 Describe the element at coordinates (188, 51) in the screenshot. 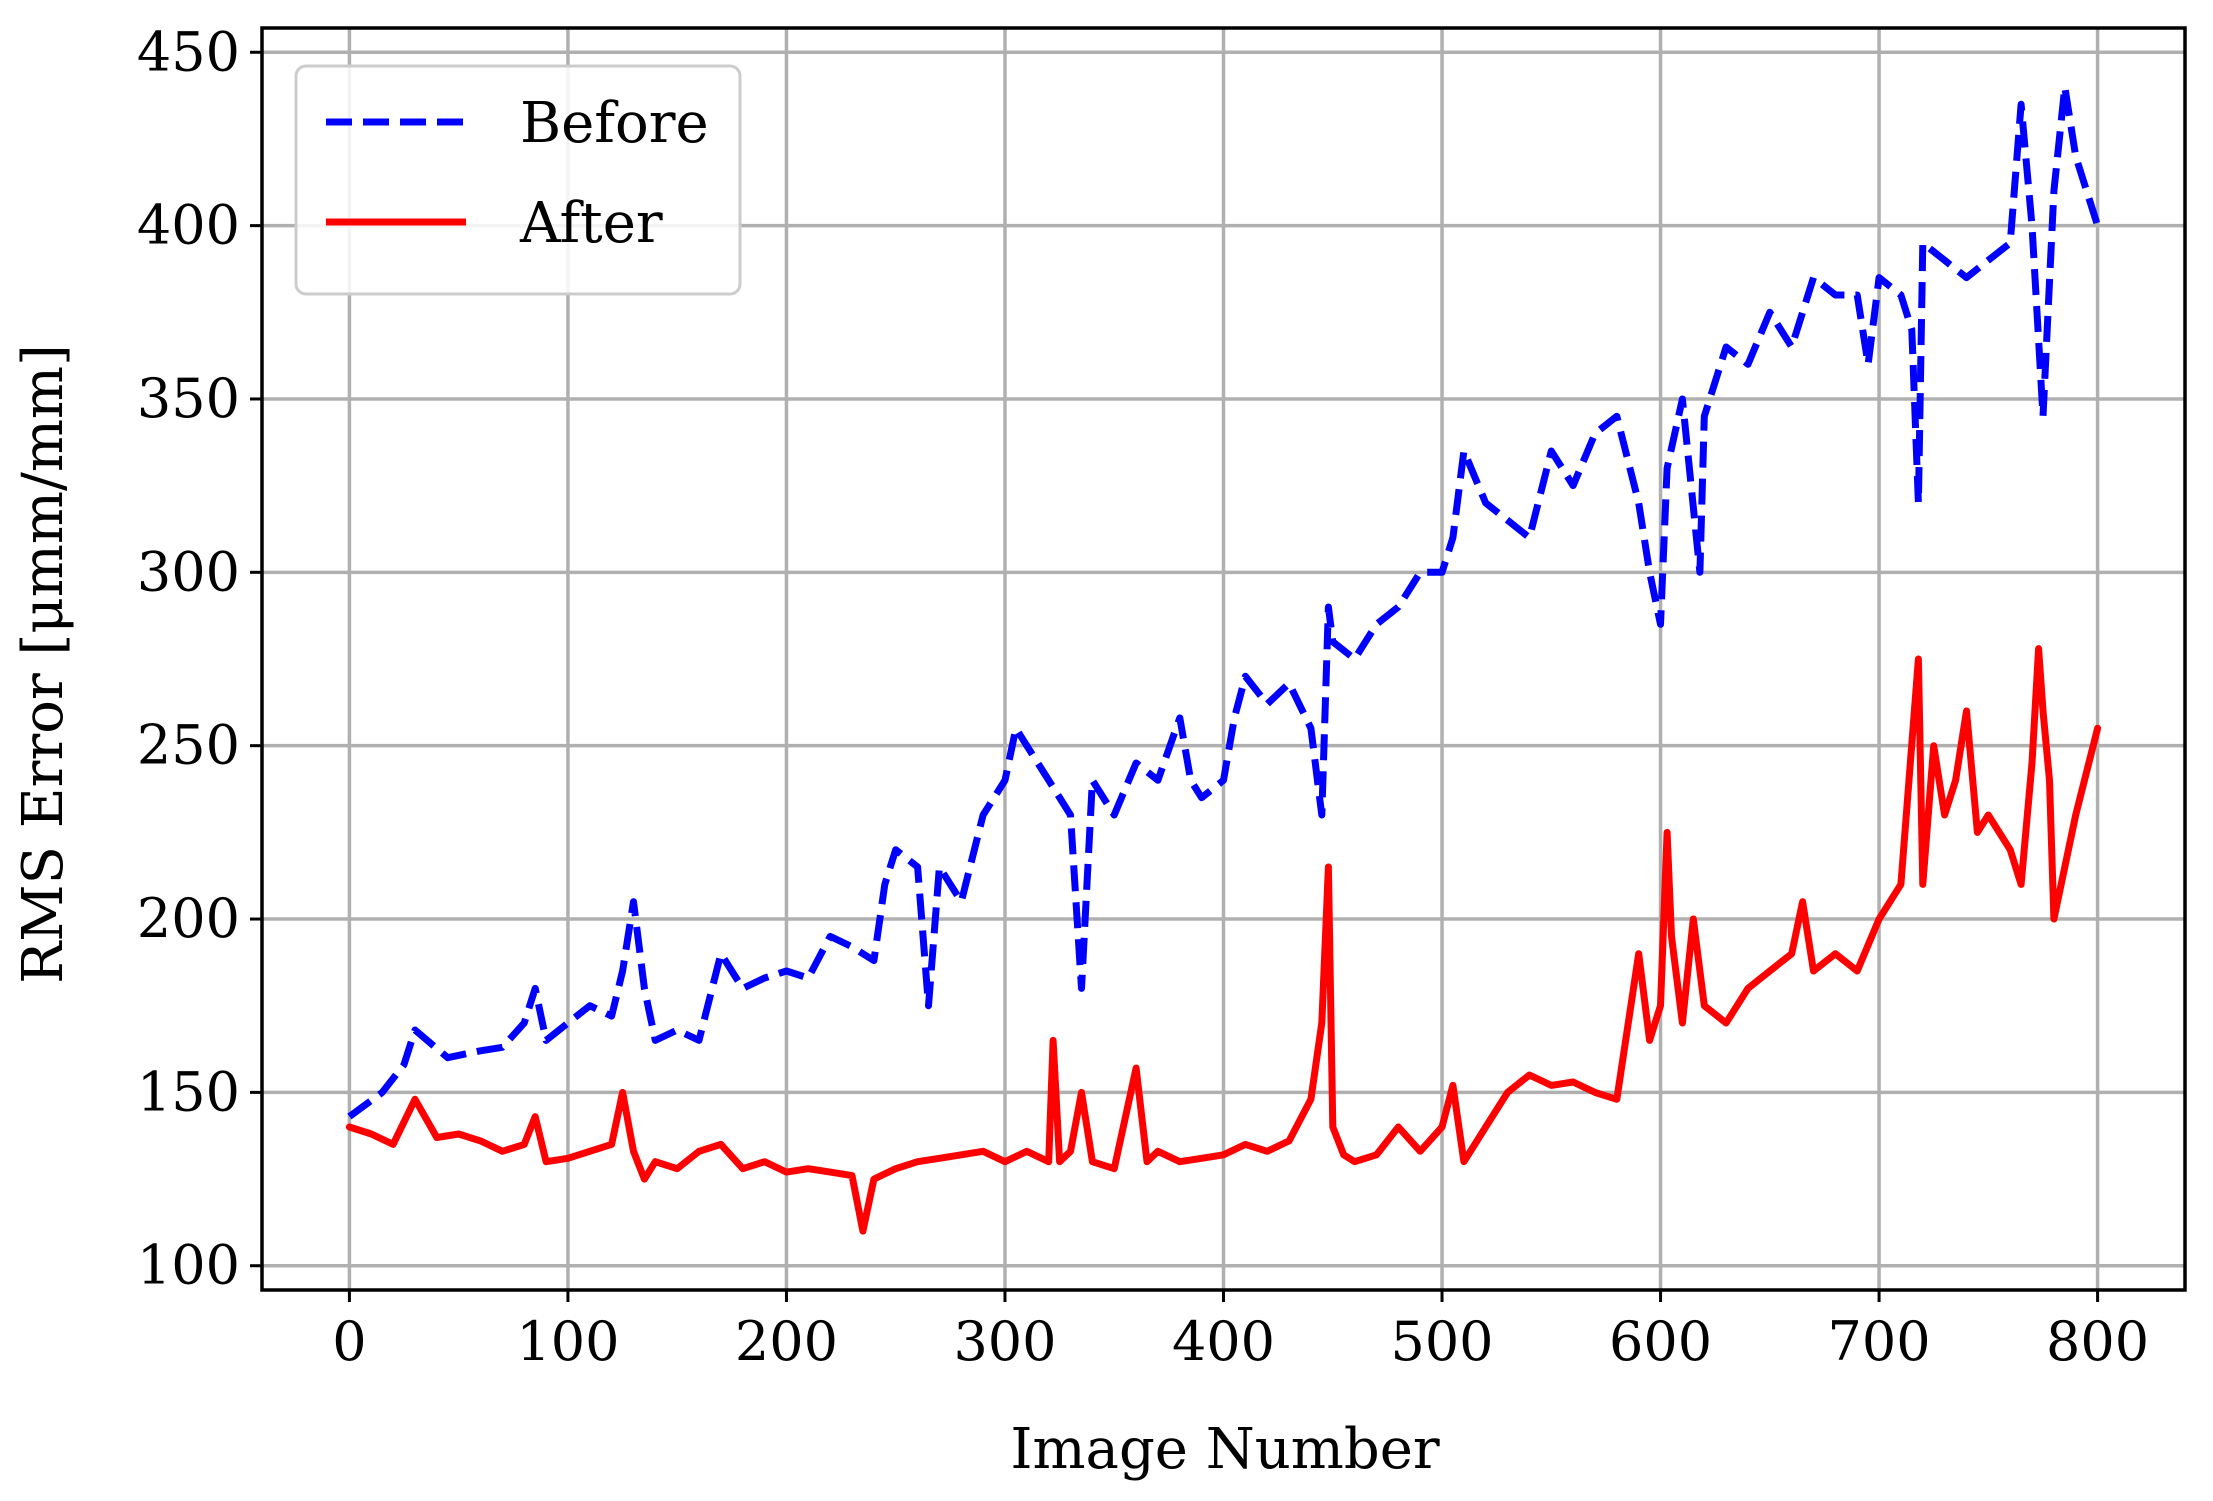

I see `y-tick-label: 450` at that location.